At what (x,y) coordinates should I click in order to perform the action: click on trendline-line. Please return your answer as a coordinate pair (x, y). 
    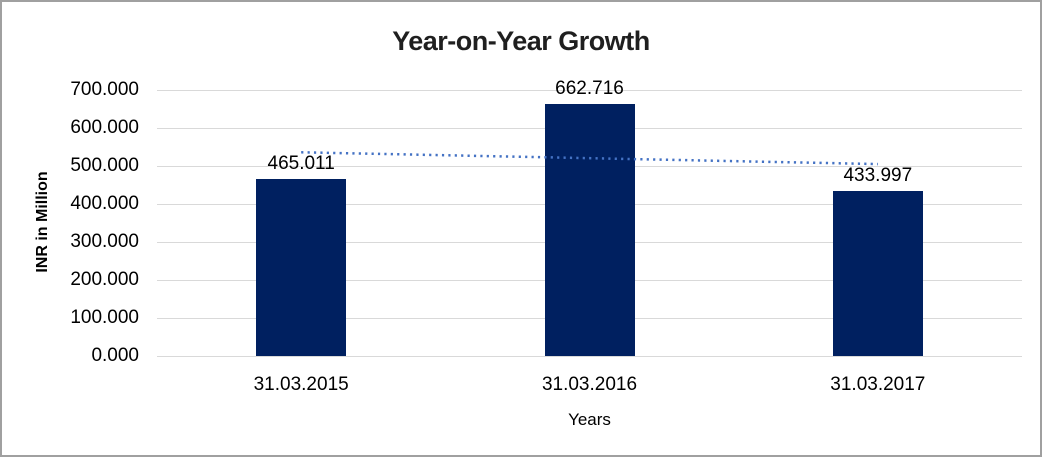
    Looking at the image, I should click on (589, 158).